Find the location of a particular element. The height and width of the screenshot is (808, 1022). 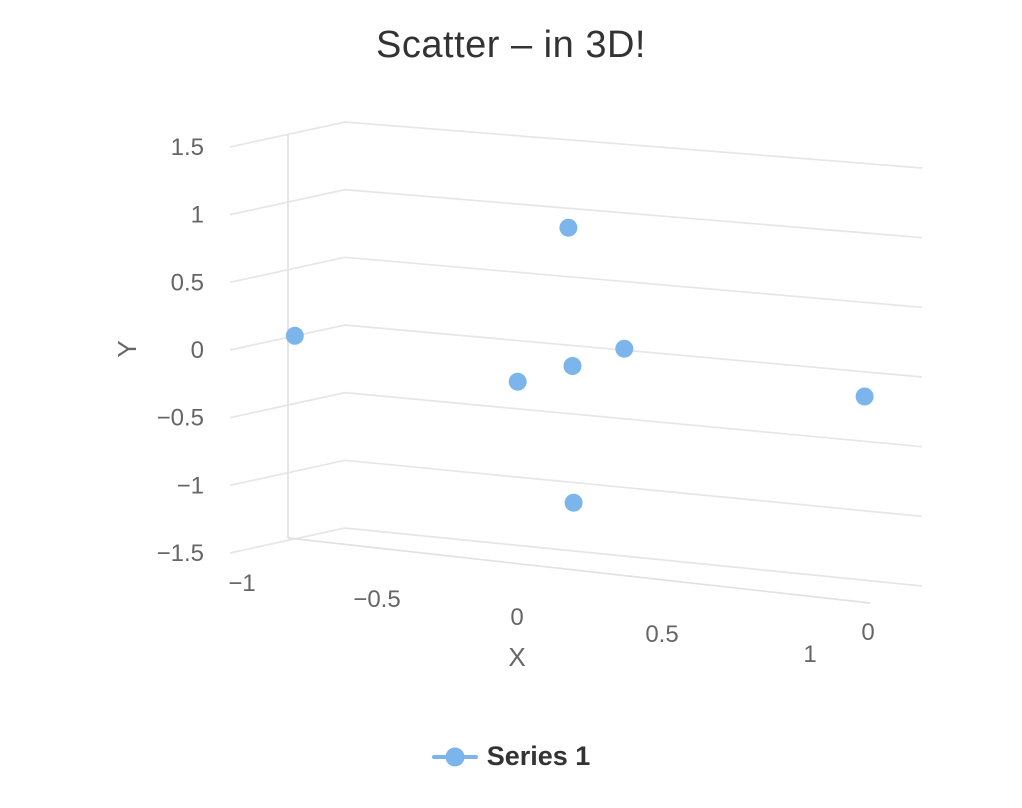

series-marker-icon is located at coordinates (454, 757).